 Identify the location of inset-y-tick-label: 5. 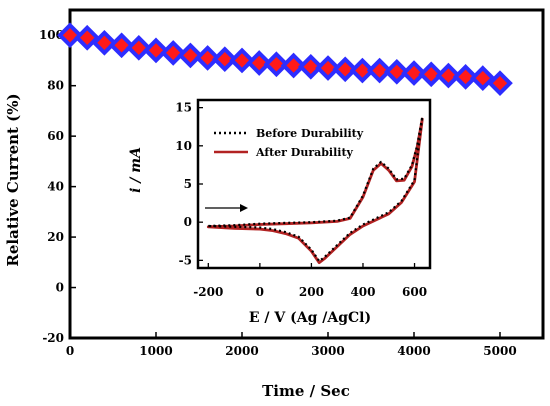
(188, 184).